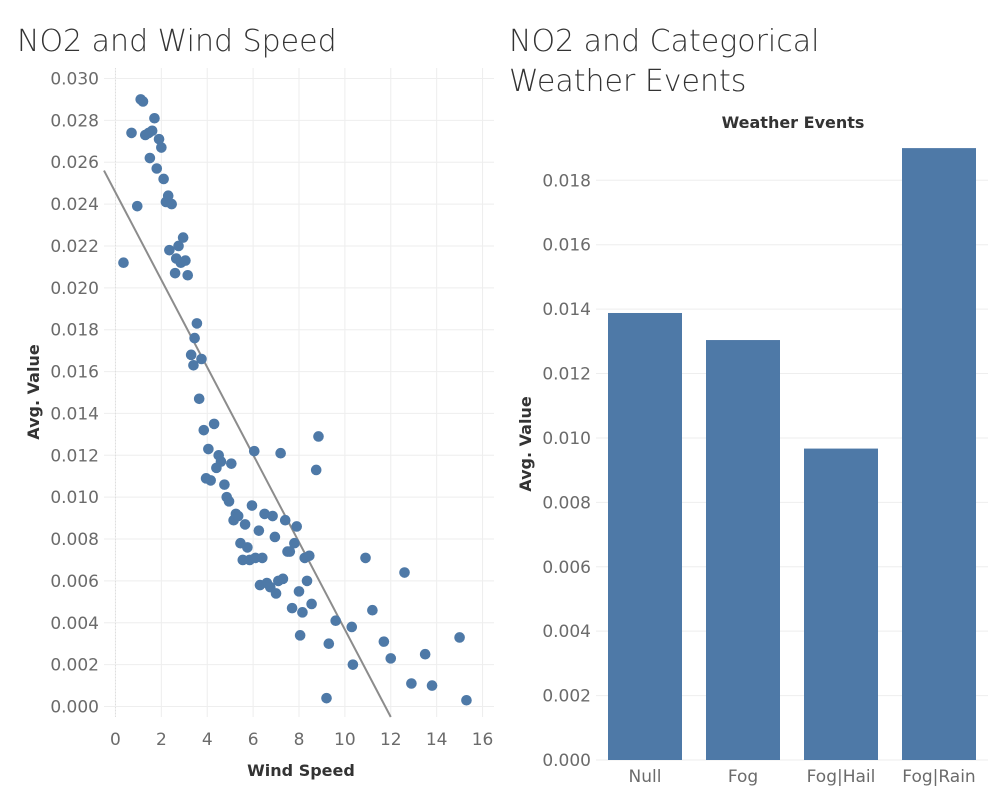  I want to click on scatter-y-tick-label: 0.028, so click(74, 121).